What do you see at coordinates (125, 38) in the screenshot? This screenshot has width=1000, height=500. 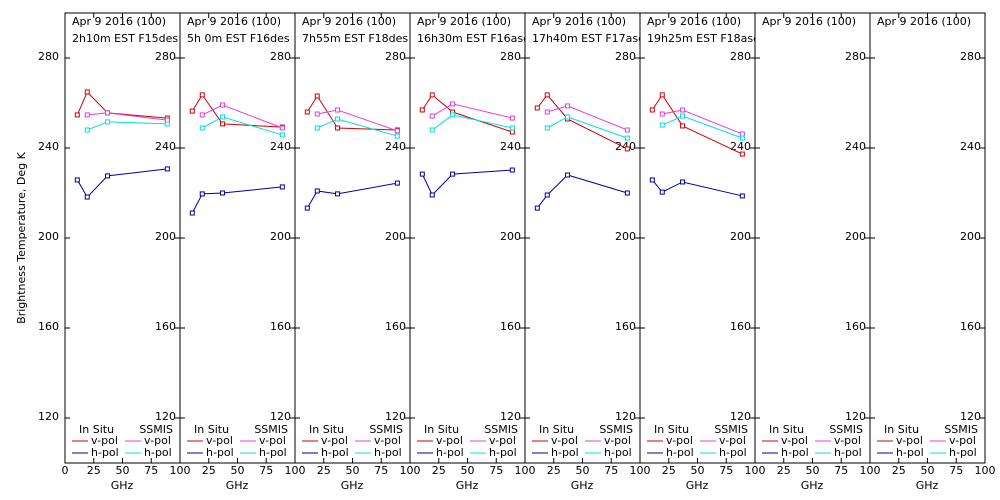 I see `panel-subtitle: 2h10m EST F15des` at bounding box center [125, 38].